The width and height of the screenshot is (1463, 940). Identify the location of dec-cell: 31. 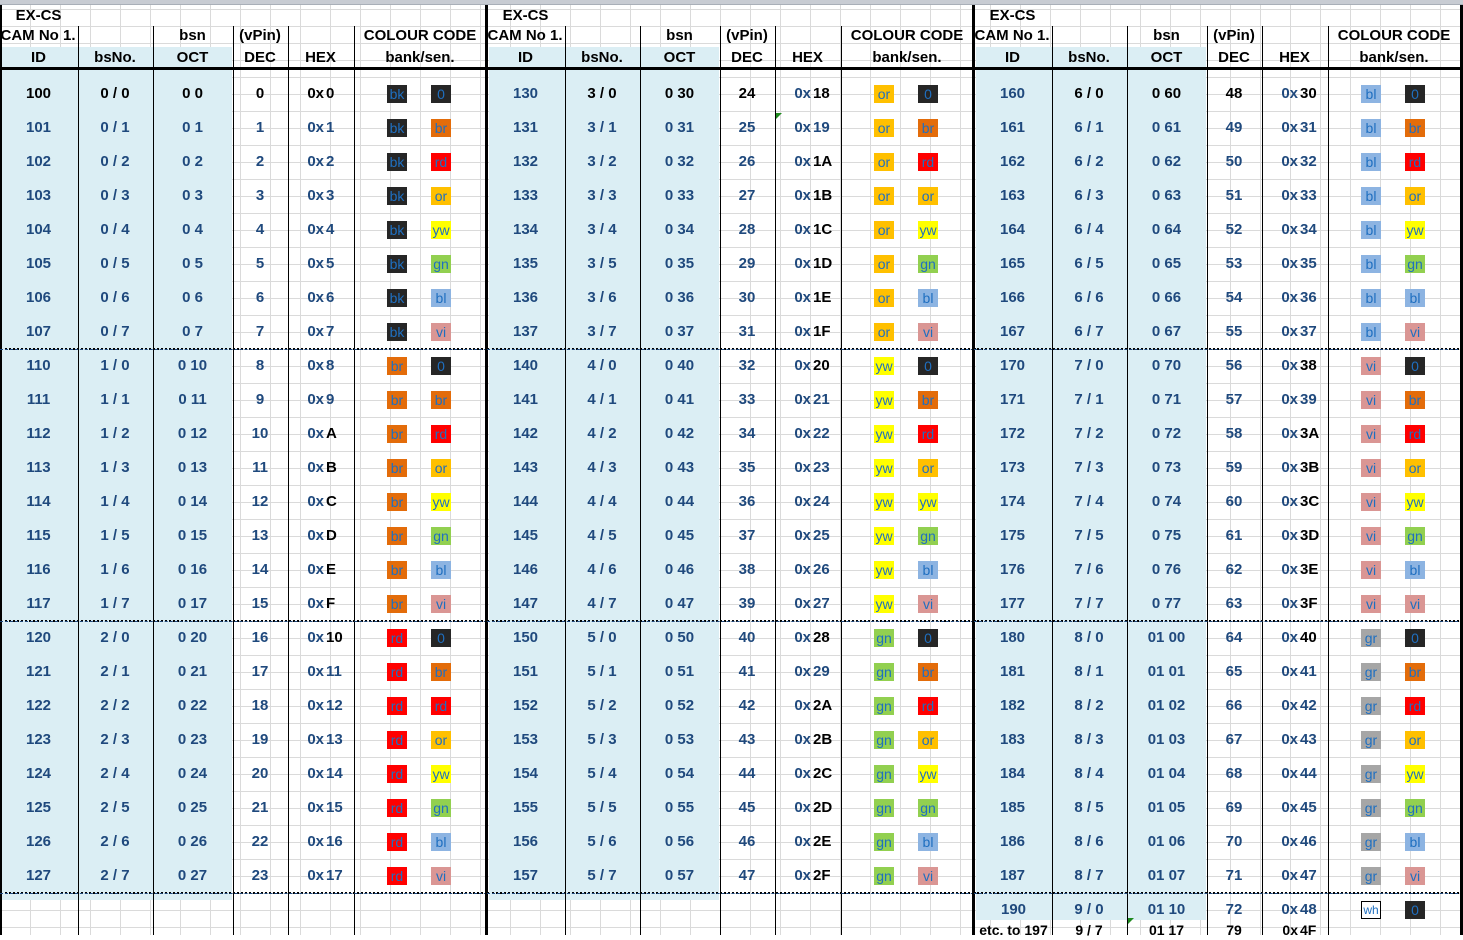
(747, 331).